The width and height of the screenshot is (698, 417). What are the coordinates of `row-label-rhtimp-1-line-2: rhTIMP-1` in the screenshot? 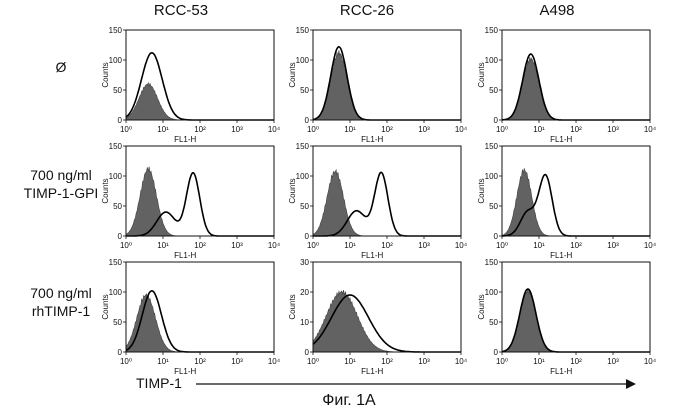 It's located at (61, 311).